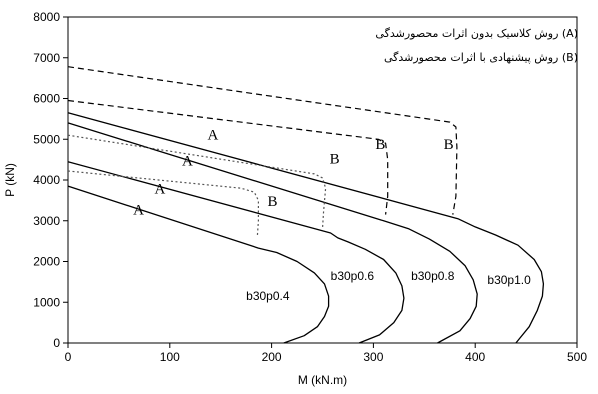 This screenshot has height=394, width=598. Describe the element at coordinates (466, 33) in the screenshot. I see `legend-text: روش کلاسیک بدون اثرات محصورشدگی` at that location.